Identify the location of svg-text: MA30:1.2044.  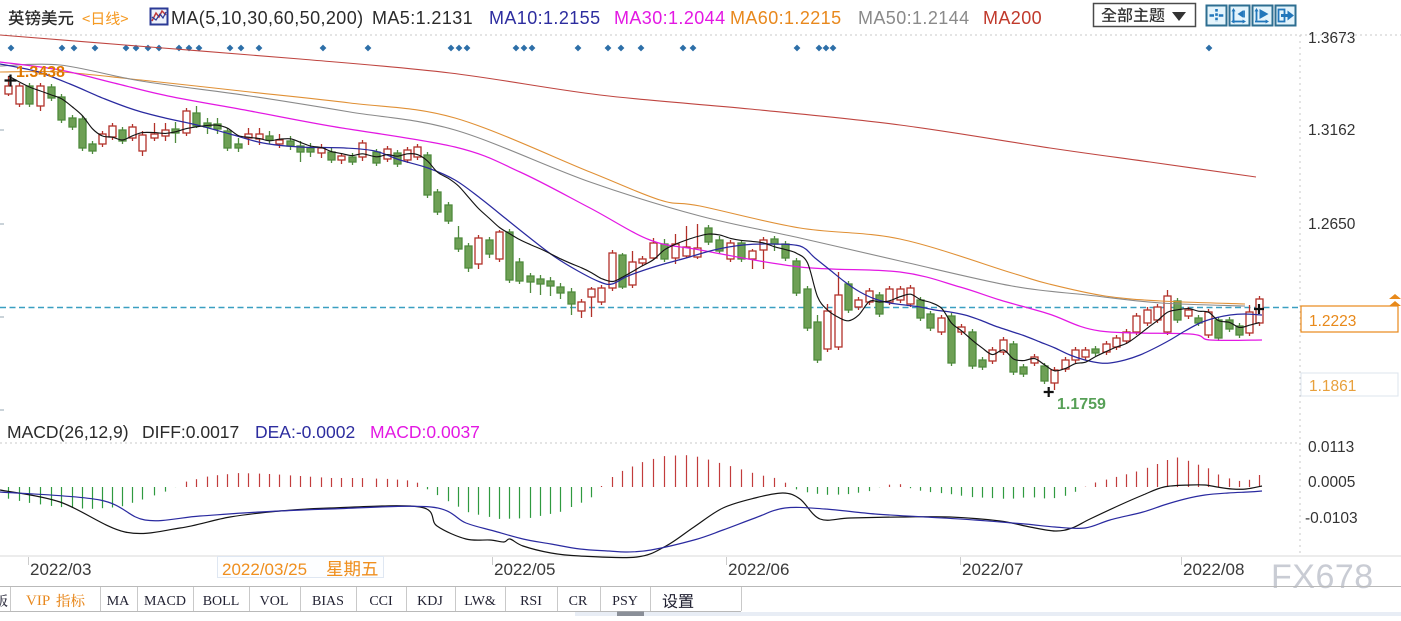
(669, 18).